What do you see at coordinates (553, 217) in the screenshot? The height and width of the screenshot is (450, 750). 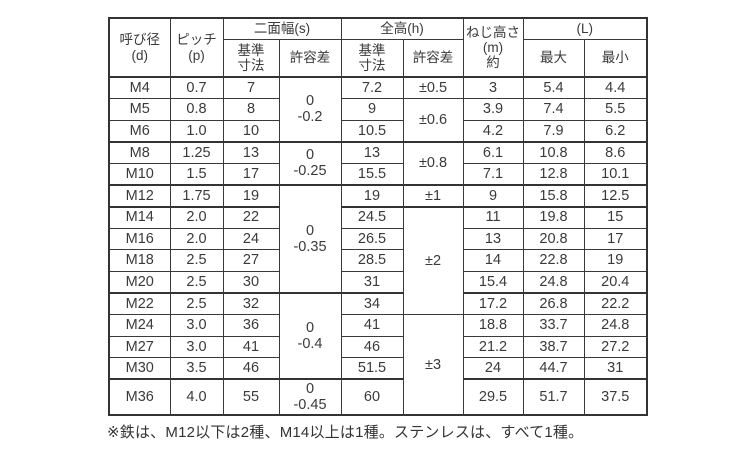 I see `table-cell: 19.8` at bounding box center [553, 217].